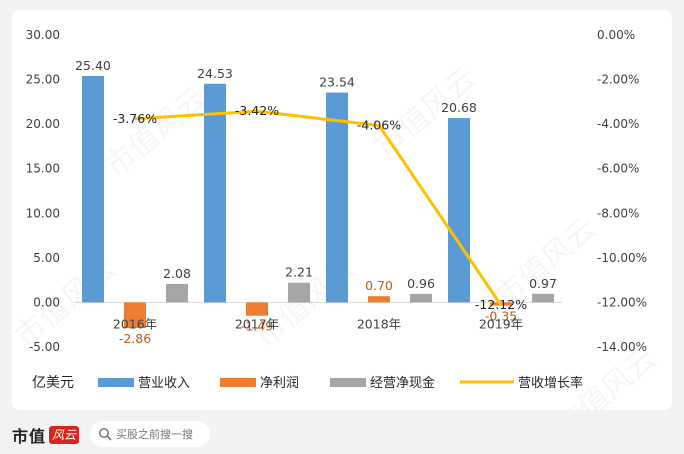 The height and width of the screenshot is (454, 684). What do you see at coordinates (622, 347) in the screenshot?
I see `y-right-tick-label: -14.00%` at bounding box center [622, 347].